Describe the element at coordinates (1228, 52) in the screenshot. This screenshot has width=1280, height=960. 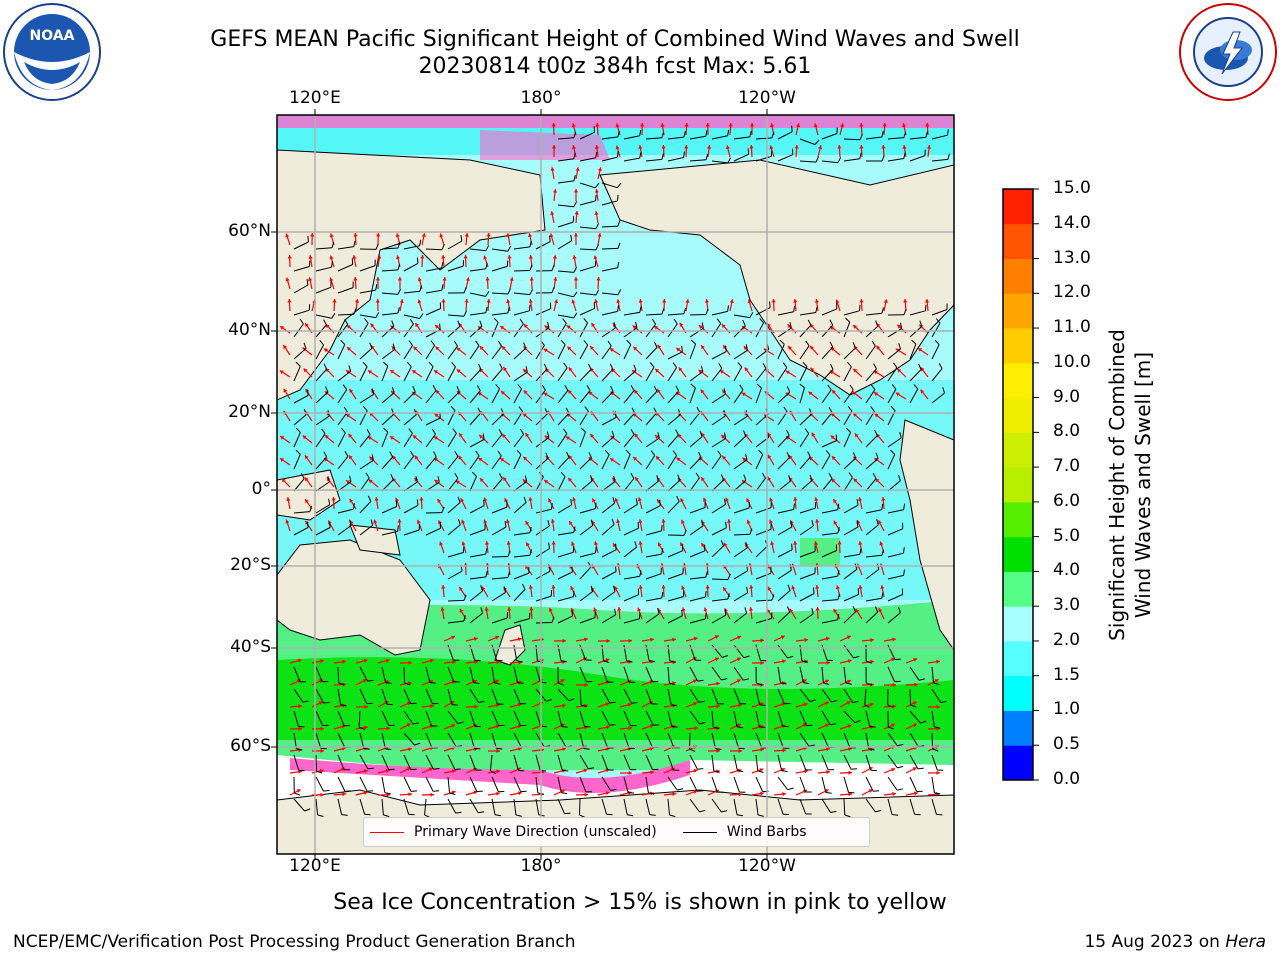
I see `nws-logo-icon` at that location.